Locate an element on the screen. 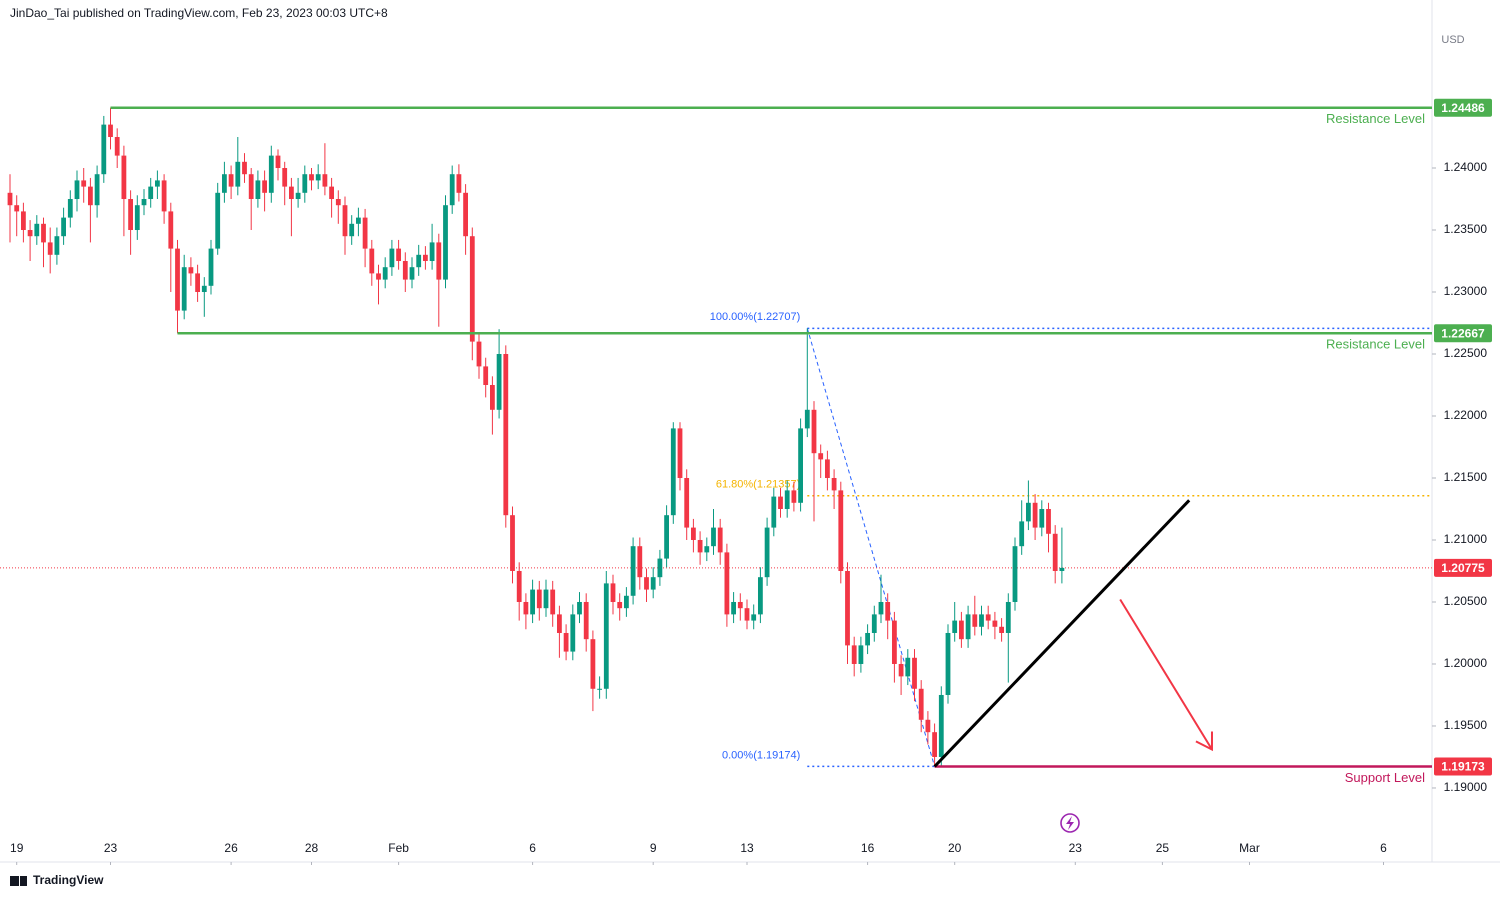 This screenshot has height=899, width=1508. x-tick-label: 23 is located at coordinates (1076, 848).